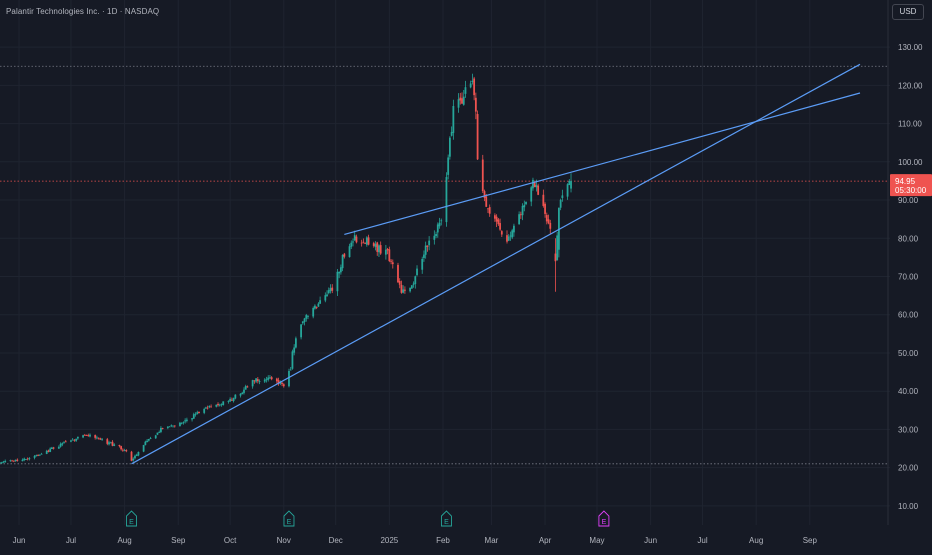  Describe the element at coordinates (443, 540) in the screenshot. I see `time-tick-label: Feb` at that location.